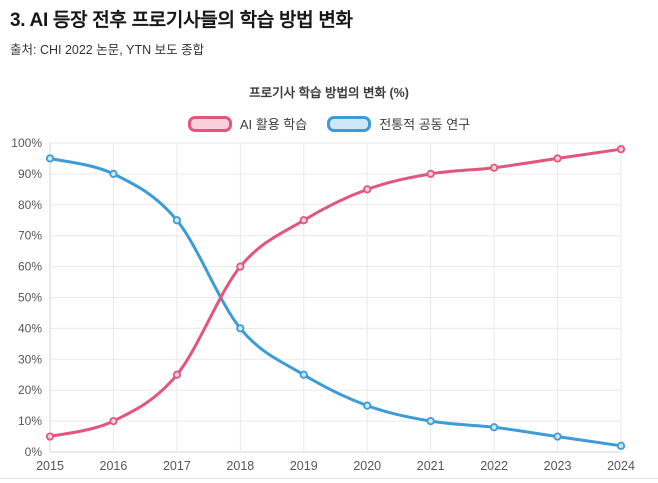  What do you see at coordinates (30, 236) in the screenshot?
I see `y-axis-tick-label: 70%` at bounding box center [30, 236].